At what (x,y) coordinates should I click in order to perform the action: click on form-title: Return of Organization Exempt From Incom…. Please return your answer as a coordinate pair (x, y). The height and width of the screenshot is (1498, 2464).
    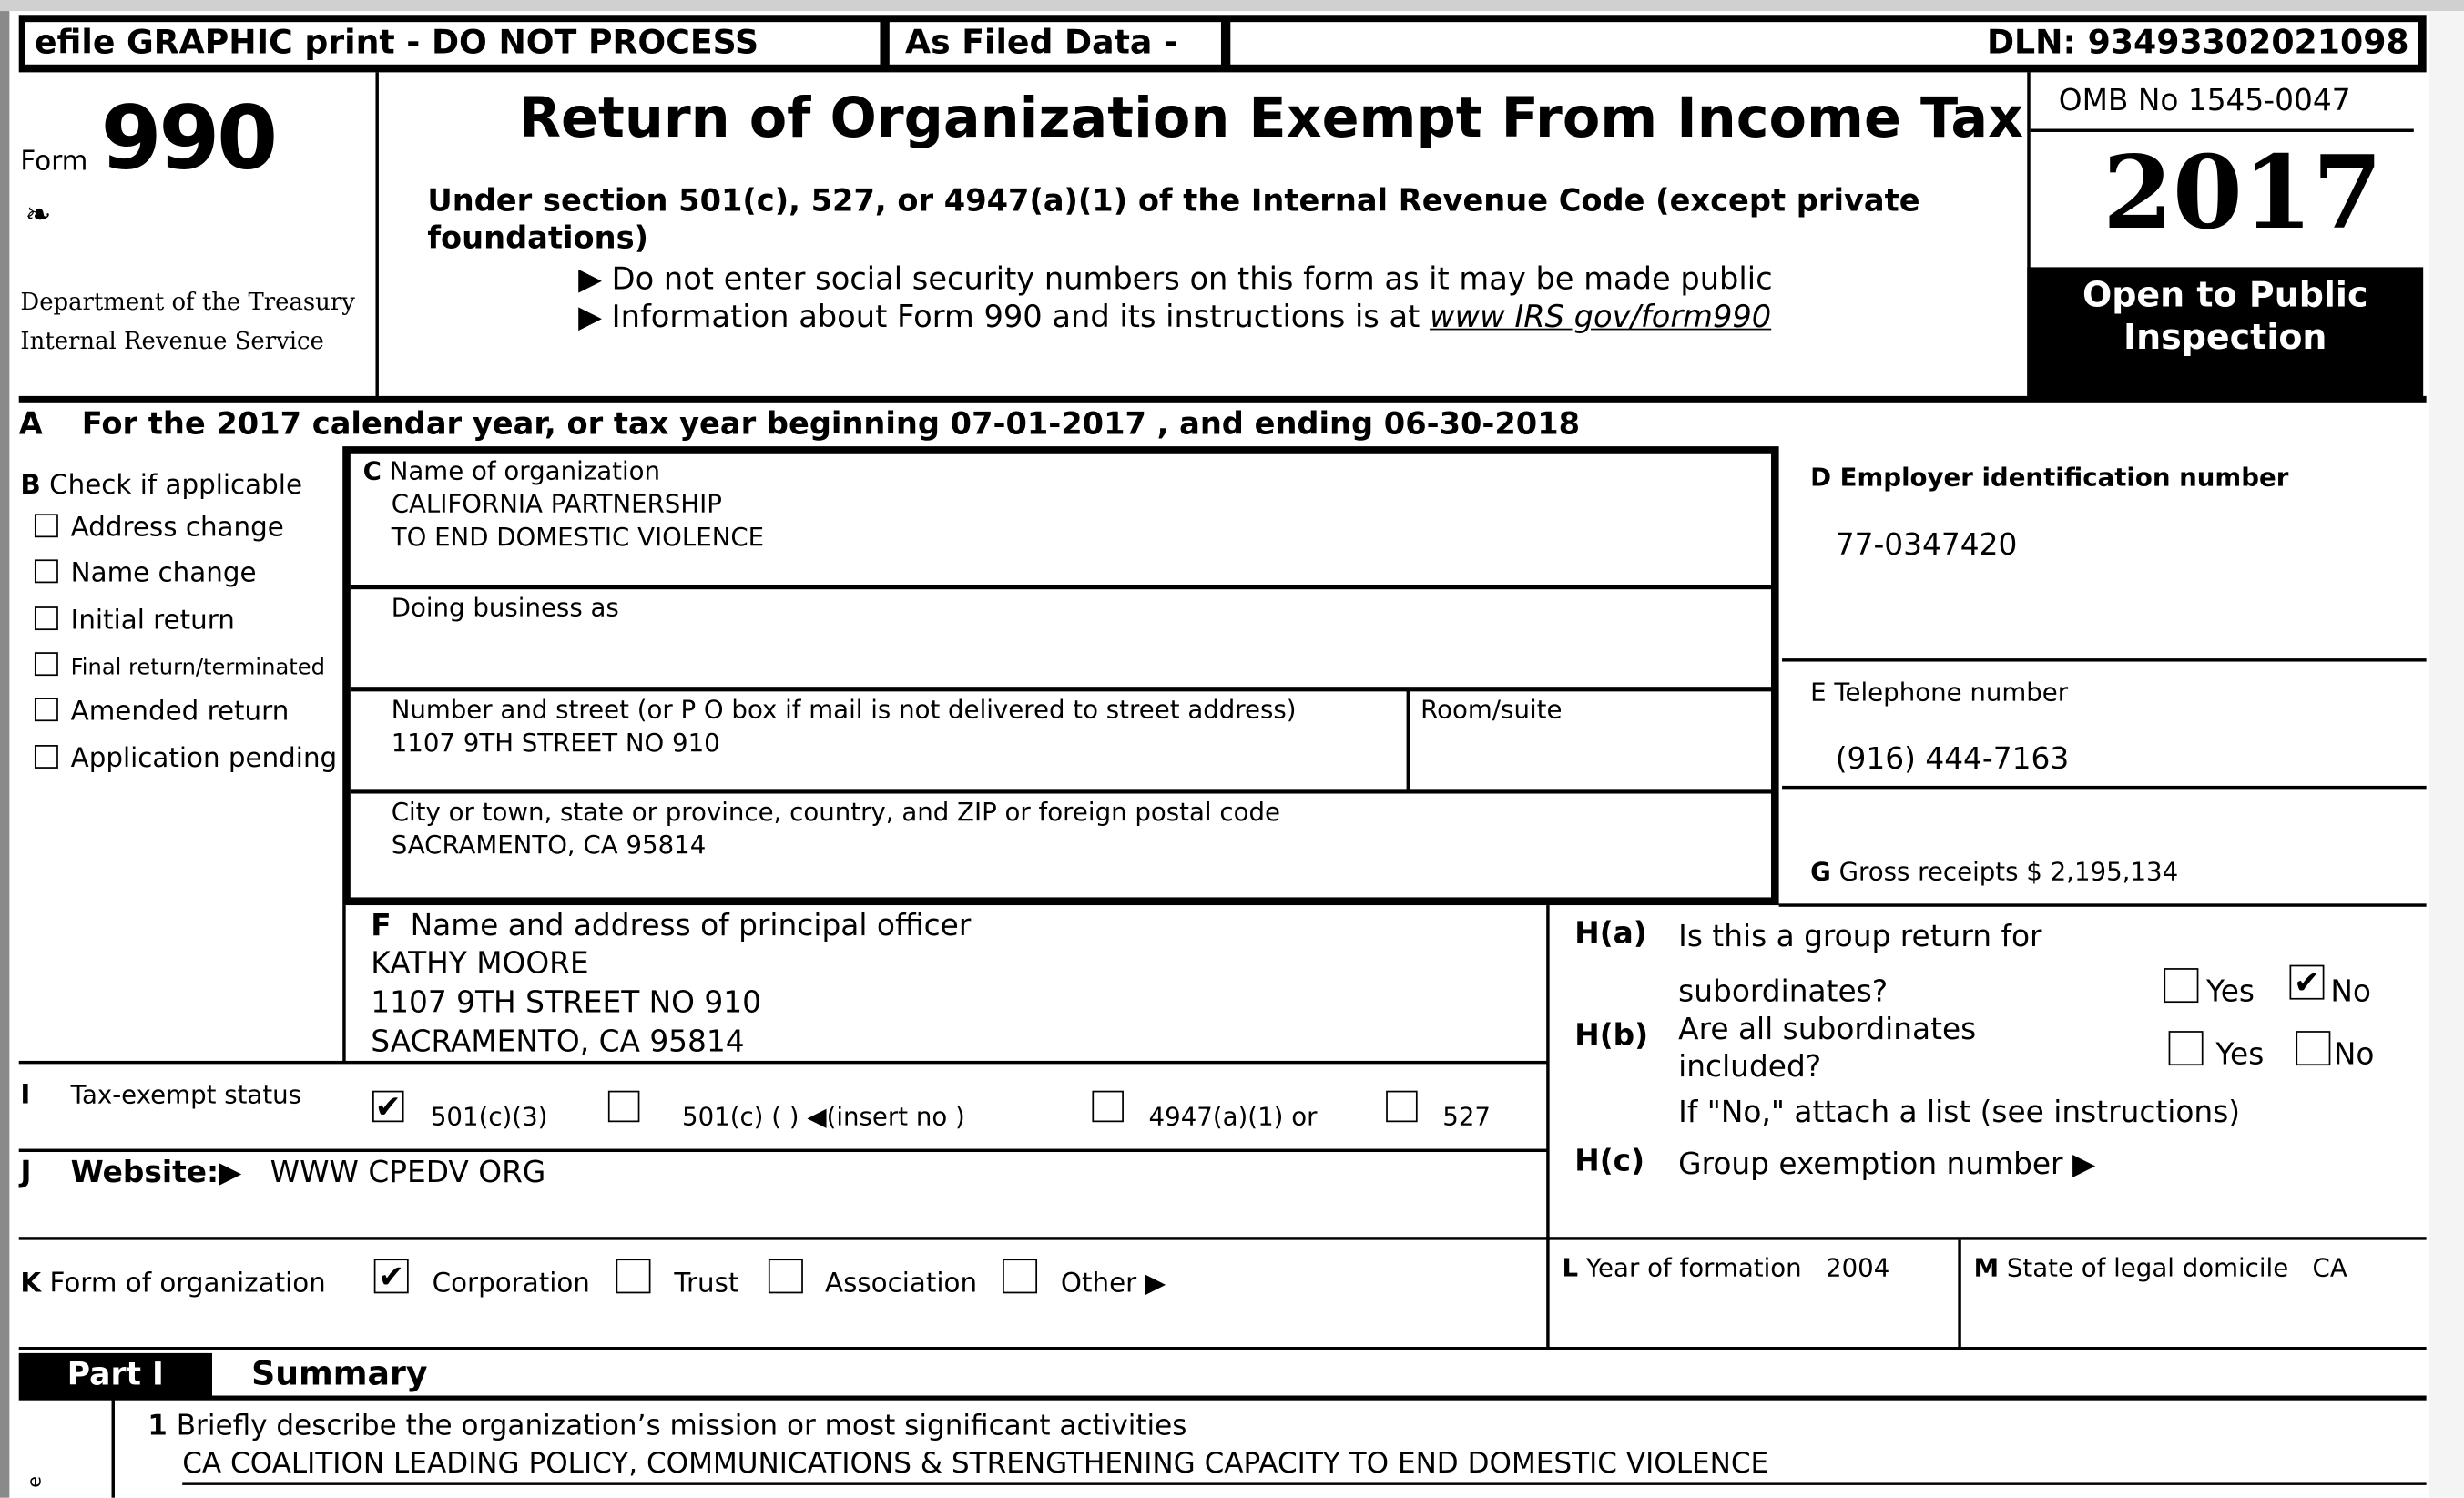
    Looking at the image, I should click on (1271, 119).